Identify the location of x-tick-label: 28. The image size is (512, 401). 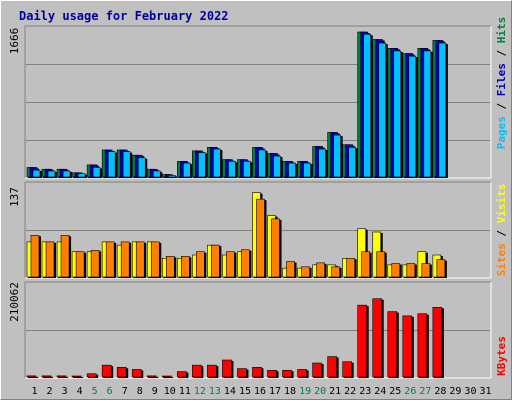
(440, 391).